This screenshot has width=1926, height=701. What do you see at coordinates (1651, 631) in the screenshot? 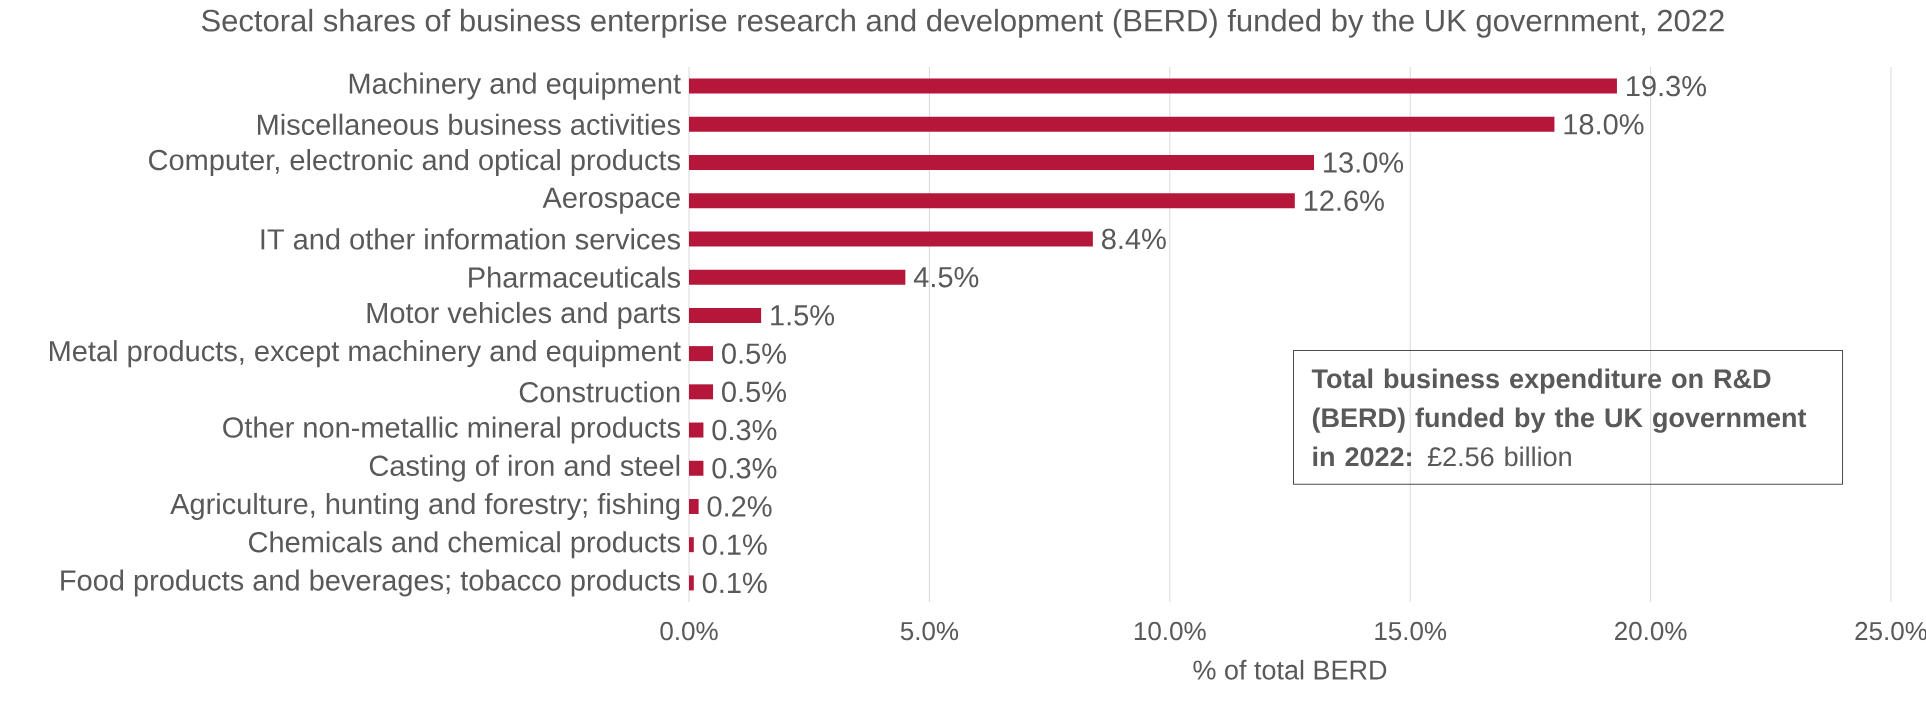
I see `x-tick-label: 20.0%` at bounding box center [1651, 631].